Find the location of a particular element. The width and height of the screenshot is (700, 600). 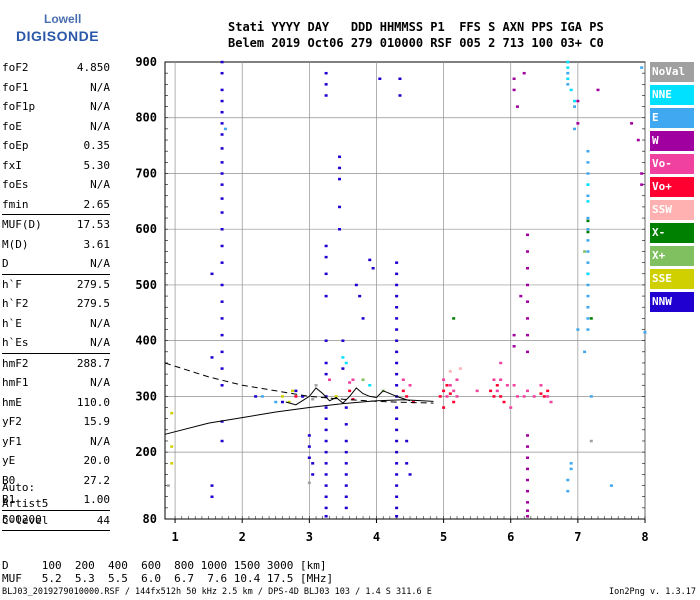

param-value: 17.53 is located at coordinates (93, 224).